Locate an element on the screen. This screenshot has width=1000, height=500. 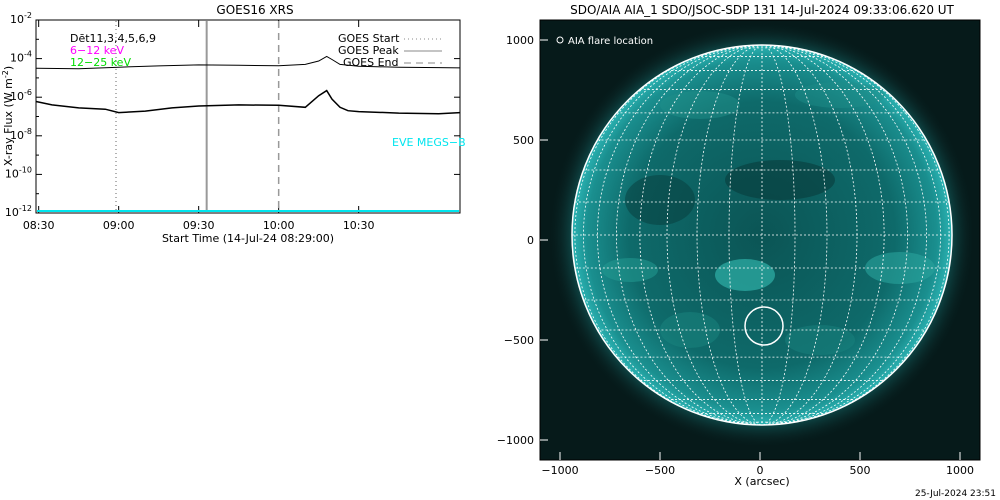
legend-start-label: GOES Start is located at coordinates (369, 38).